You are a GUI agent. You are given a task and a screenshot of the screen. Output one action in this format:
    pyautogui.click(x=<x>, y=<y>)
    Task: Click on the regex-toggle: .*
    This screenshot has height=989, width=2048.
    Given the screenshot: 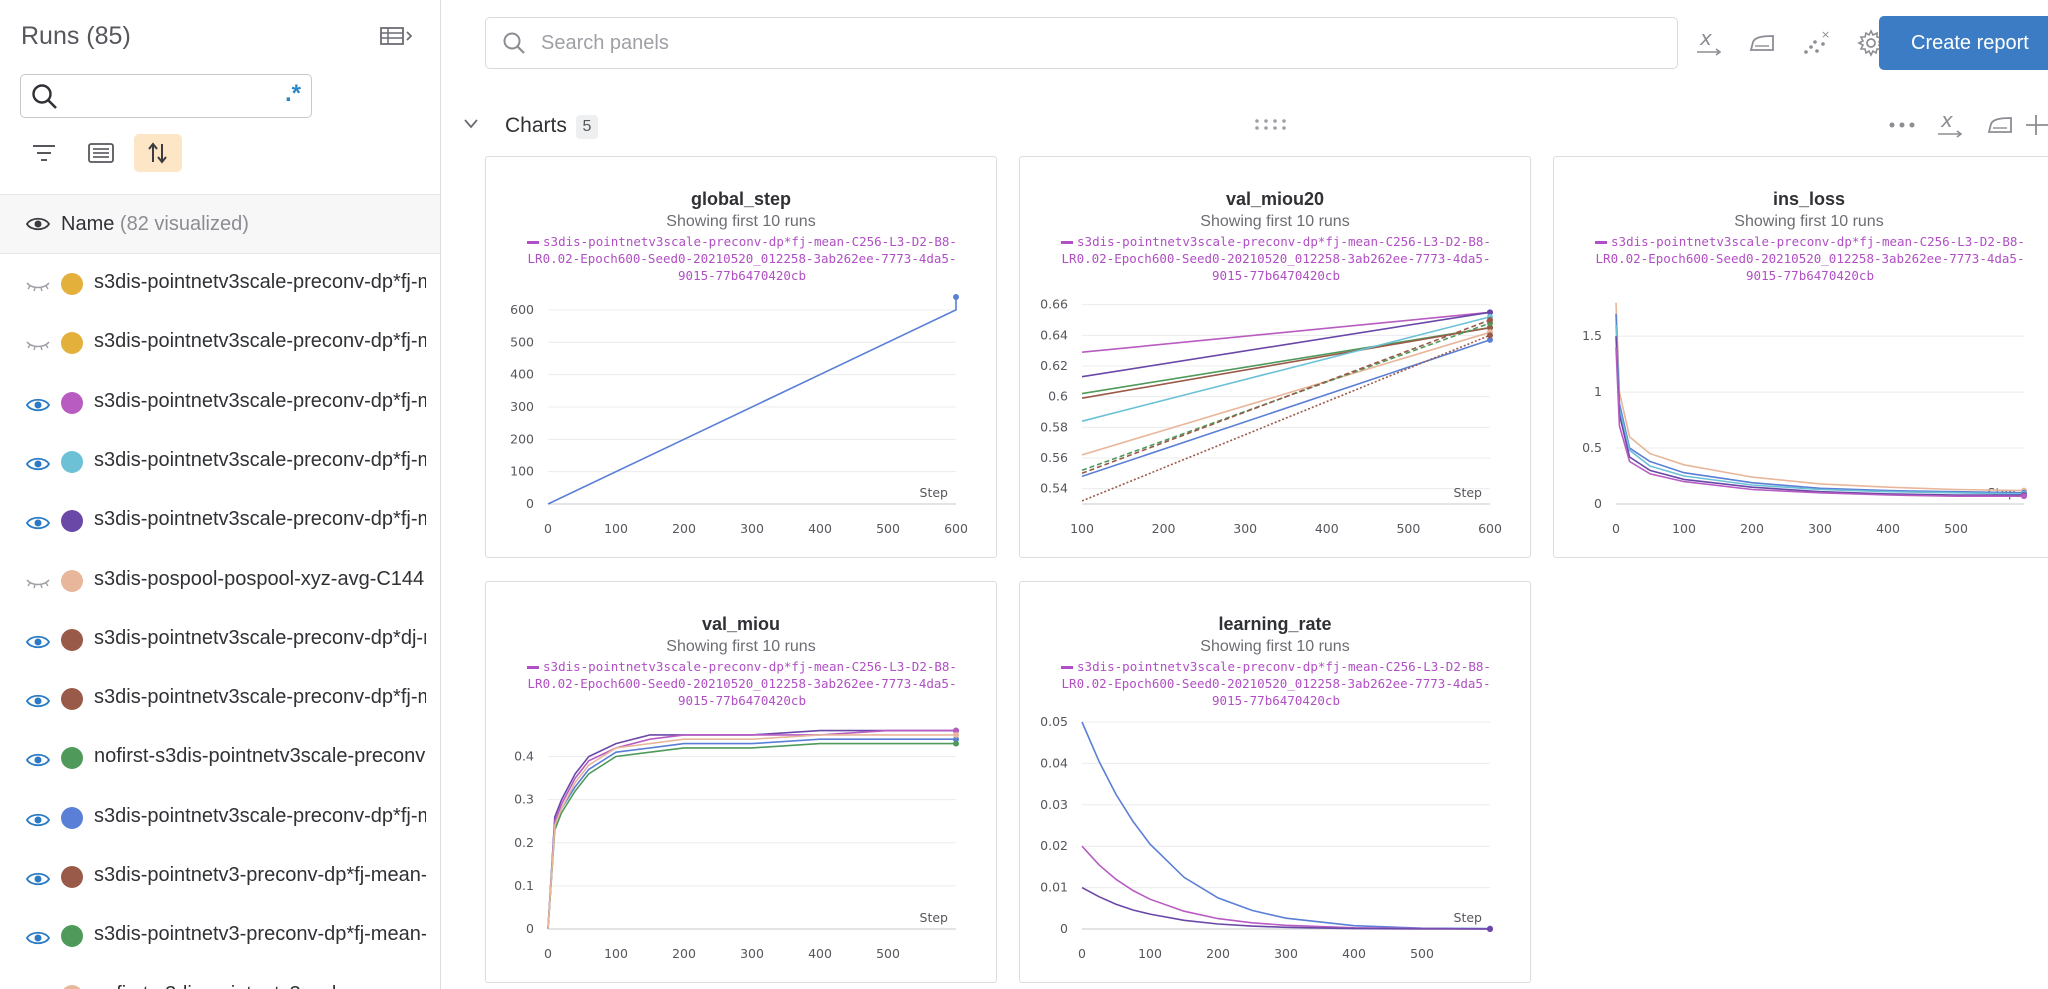 What is the action you would take?
    pyautogui.click(x=292, y=93)
    